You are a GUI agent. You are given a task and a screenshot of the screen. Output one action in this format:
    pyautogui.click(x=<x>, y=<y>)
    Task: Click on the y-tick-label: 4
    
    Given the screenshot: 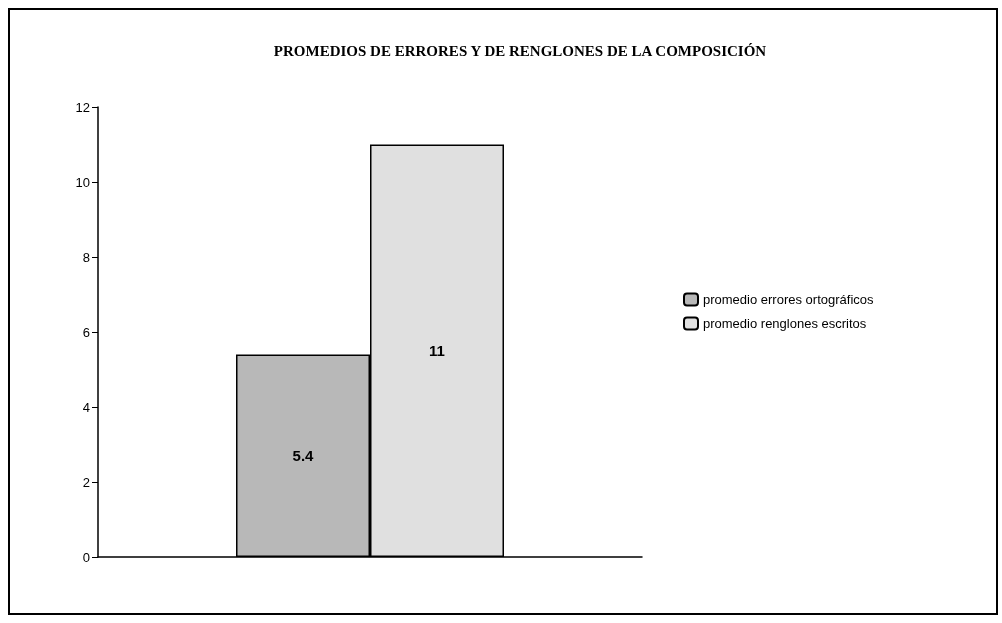 What is the action you would take?
    pyautogui.click(x=86, y=407)
    